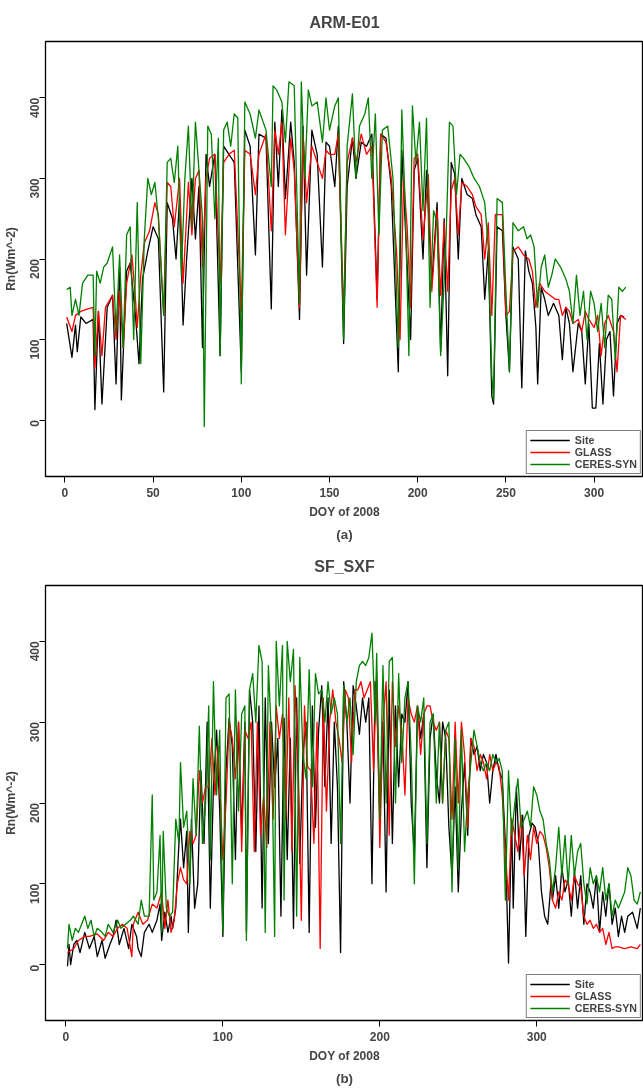 The height and width of the screenshot is (1088, 643). What do you see at coordinates (344, 566) in the screenshot?
I see `chart-title: SF_SXF` at bounding box center [344, 566].